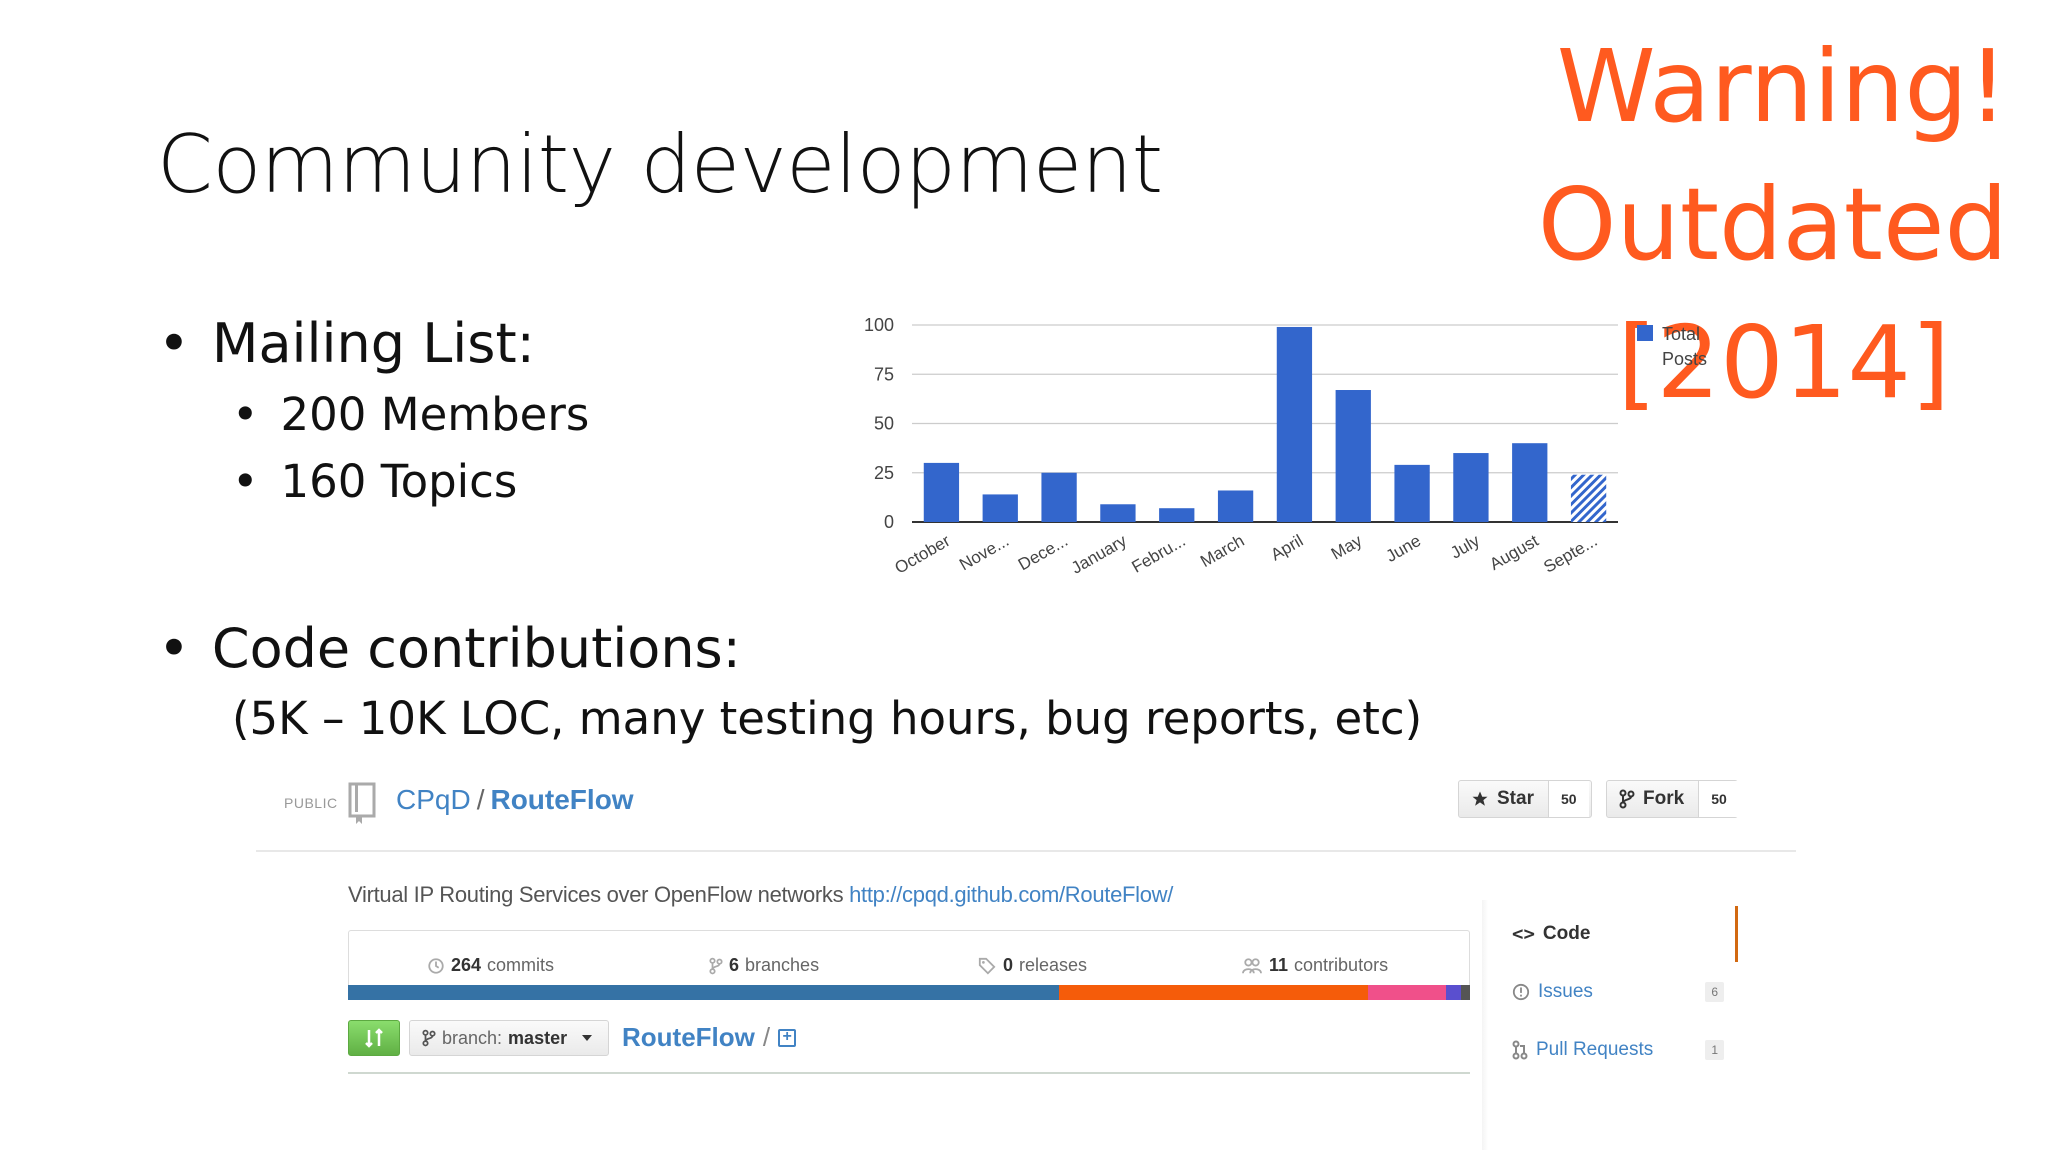 The width and height of the screenshot is (2048, 1152). Describe the element at coordinates (879, 325) in the screenshot. I see `y-tick-label: 100` at that location.